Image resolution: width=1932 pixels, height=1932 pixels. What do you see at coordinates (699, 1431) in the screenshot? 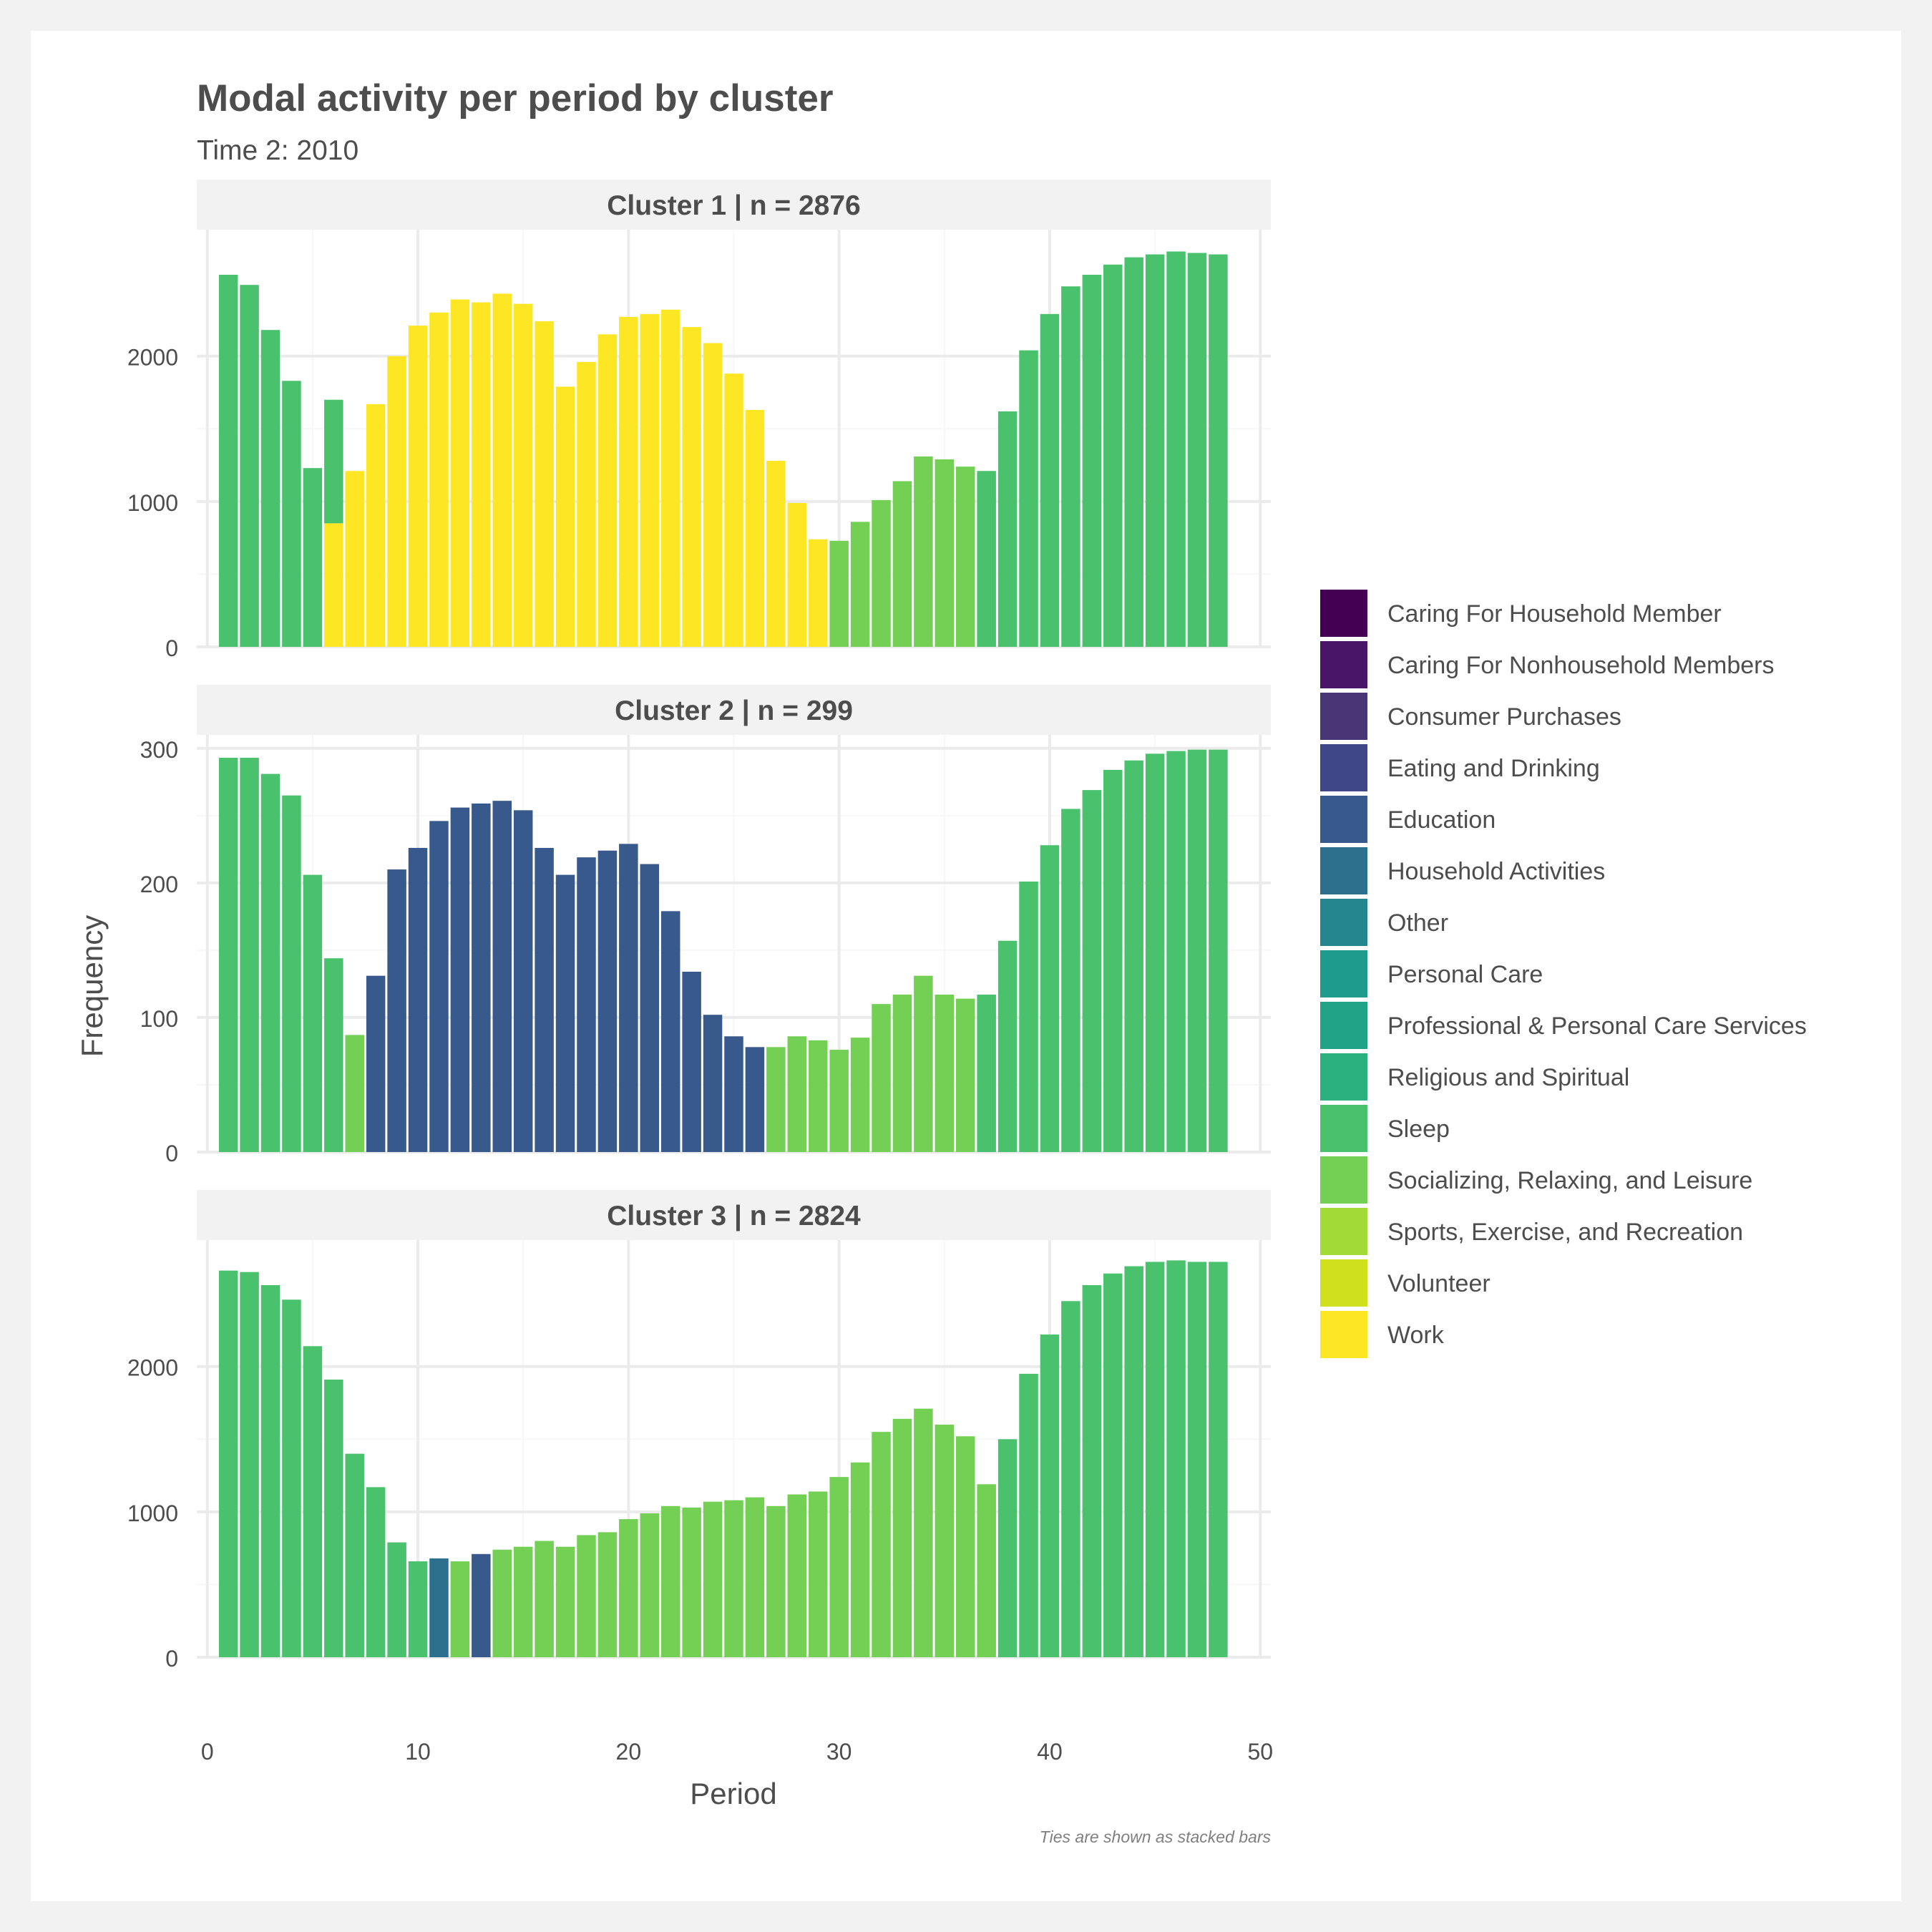
I see `facet-panel-3: Cluster 3 | n = 2824 0 1000 2000` at bounding box center [699, 1431].